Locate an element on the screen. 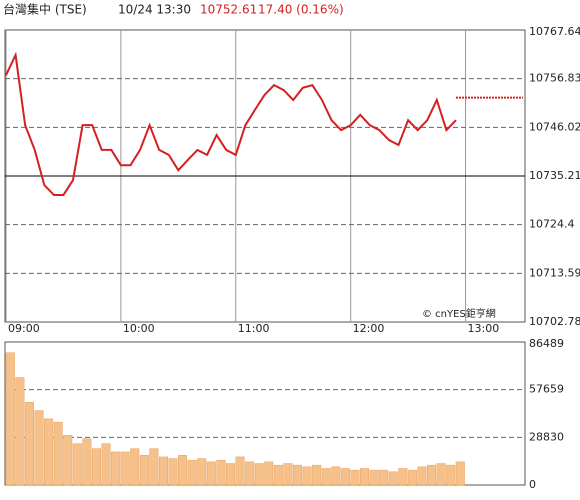 This screenshot has width=580, height=500. y-tick-label: 10713.59 is located at coordinates (554, 272).